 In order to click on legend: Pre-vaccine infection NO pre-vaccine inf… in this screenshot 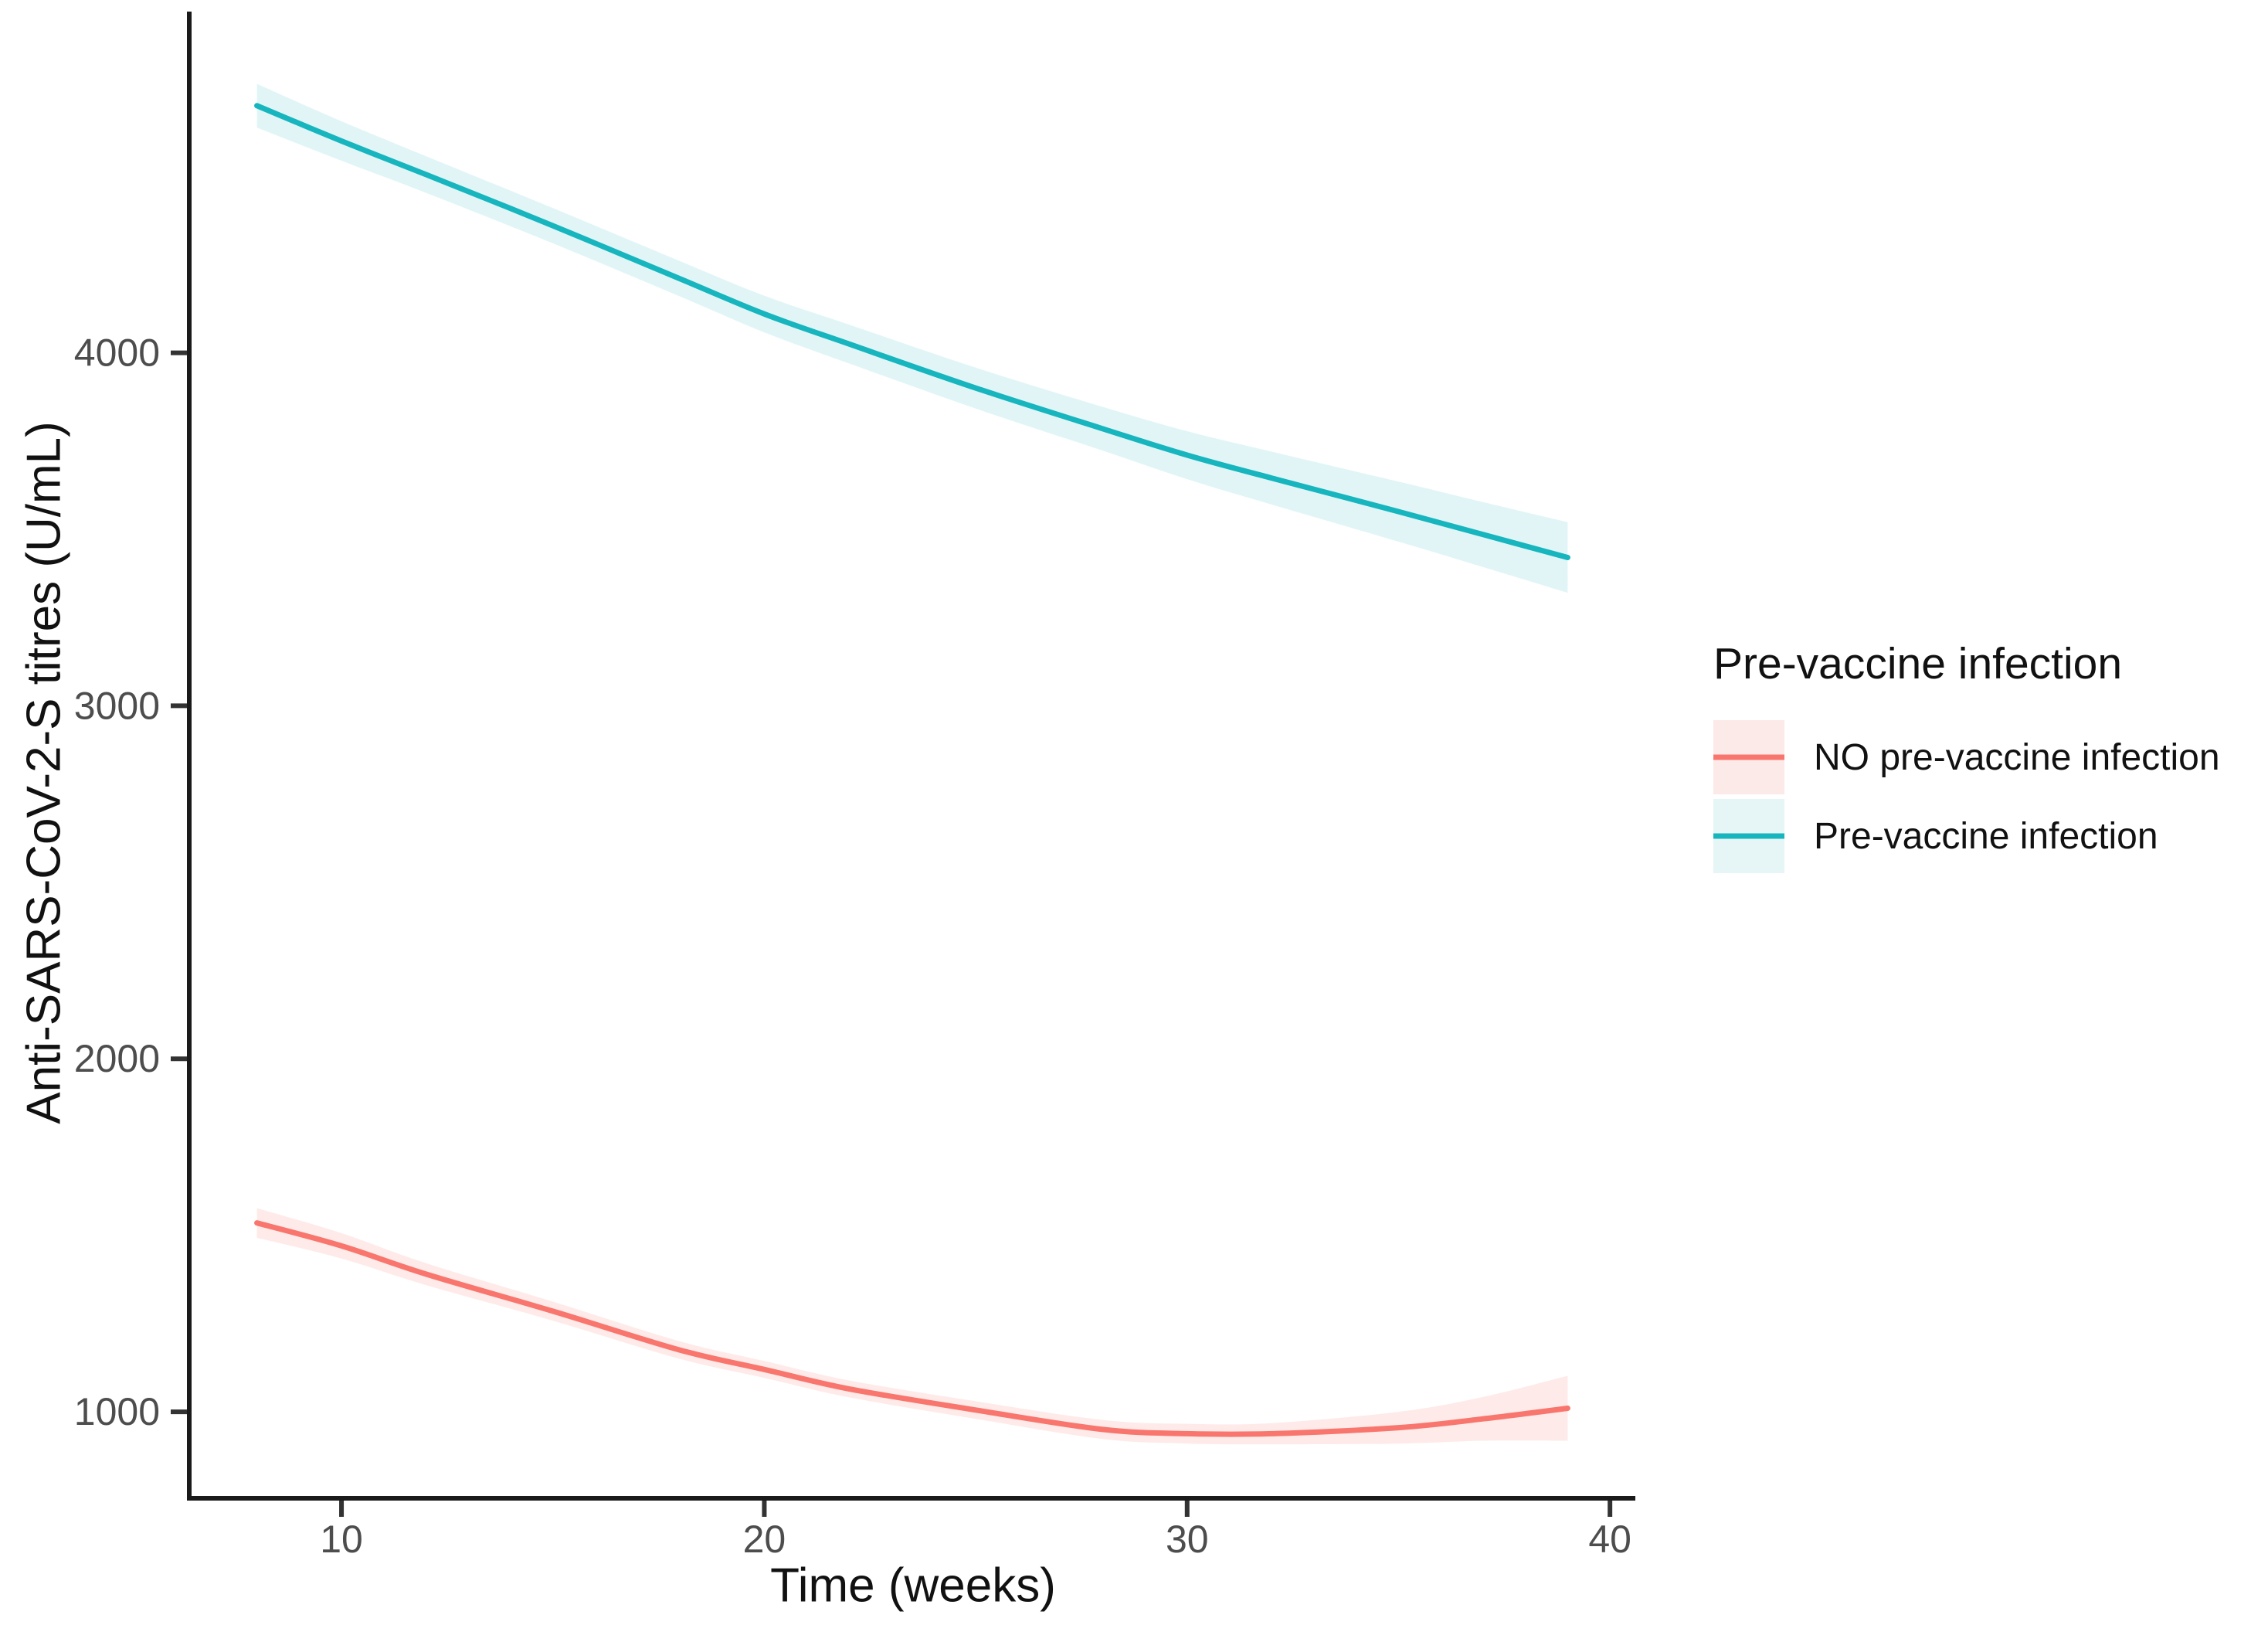, I will do `click(1967, 755)`.